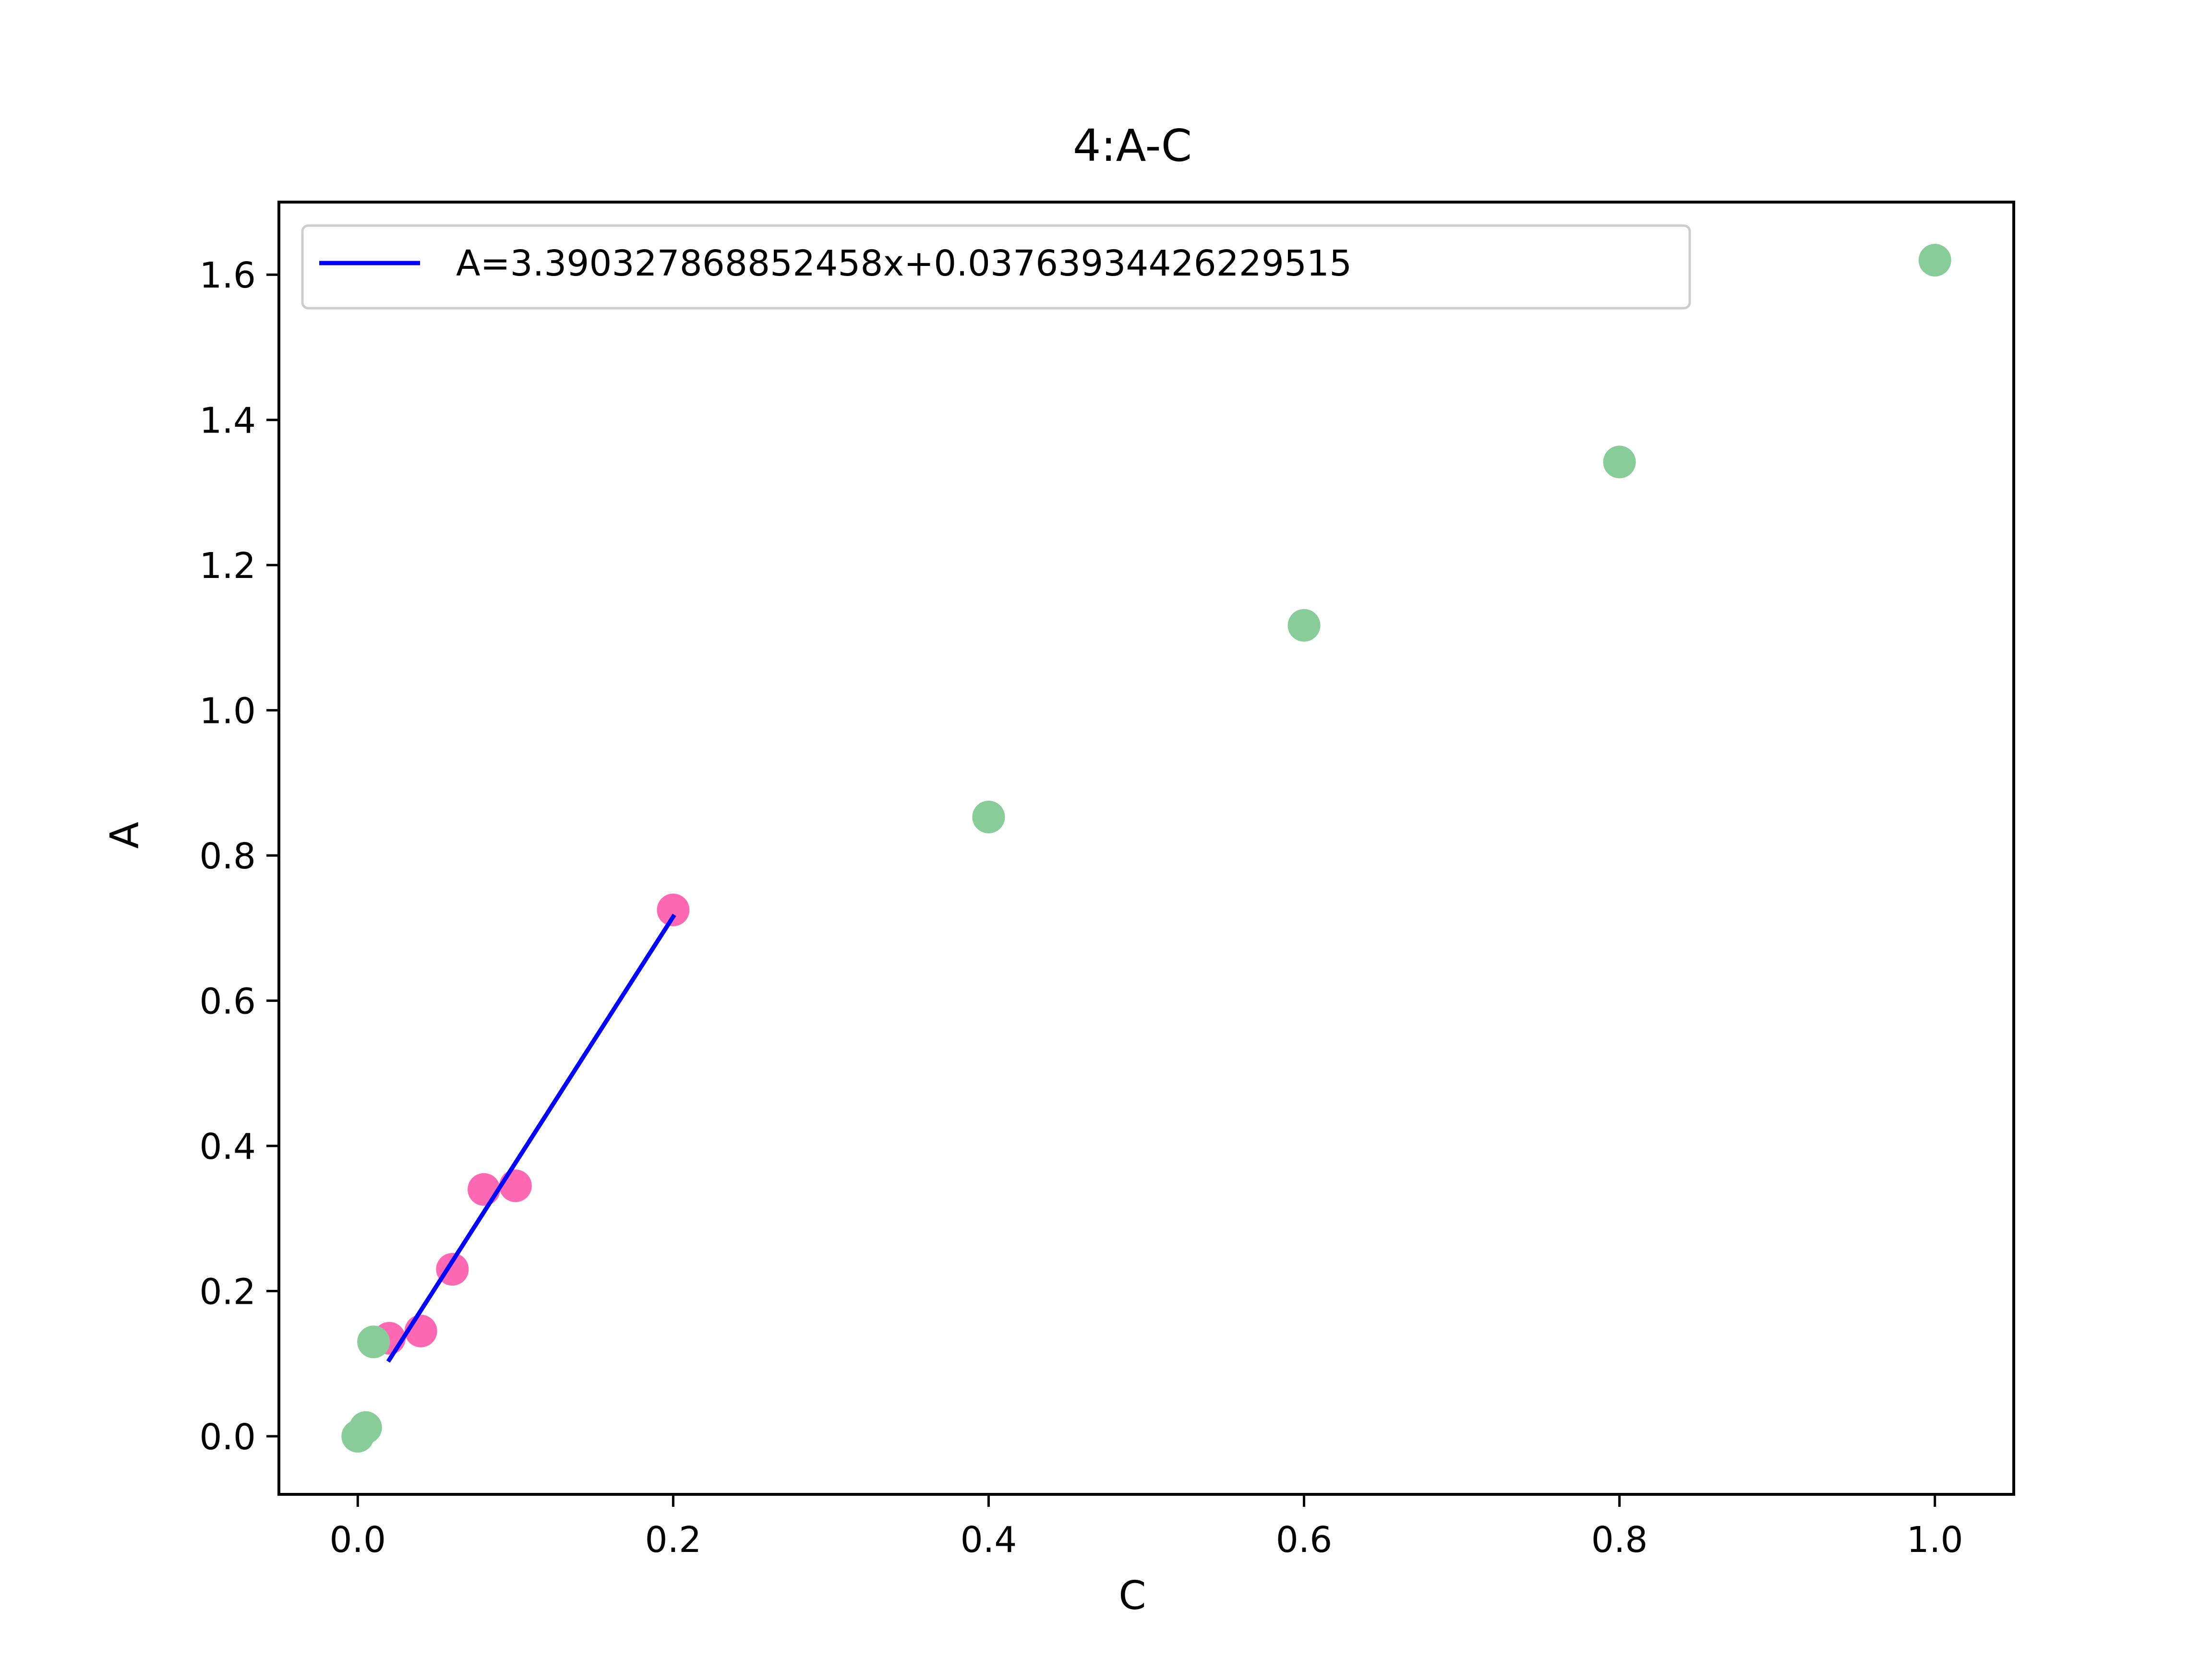 The image size is (2212, 1659). I want to click on y-tick-label: 0.2, so click(227, 1292).